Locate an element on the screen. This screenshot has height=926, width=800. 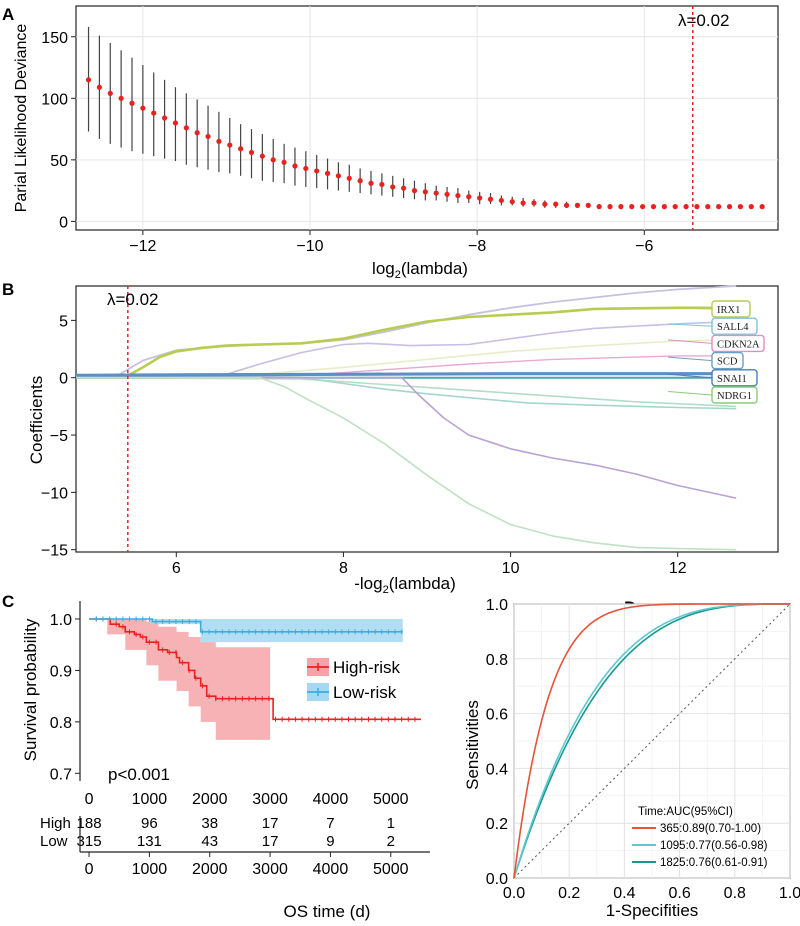
tick-label-y-b: 0 is located at coordinates (63, 379).